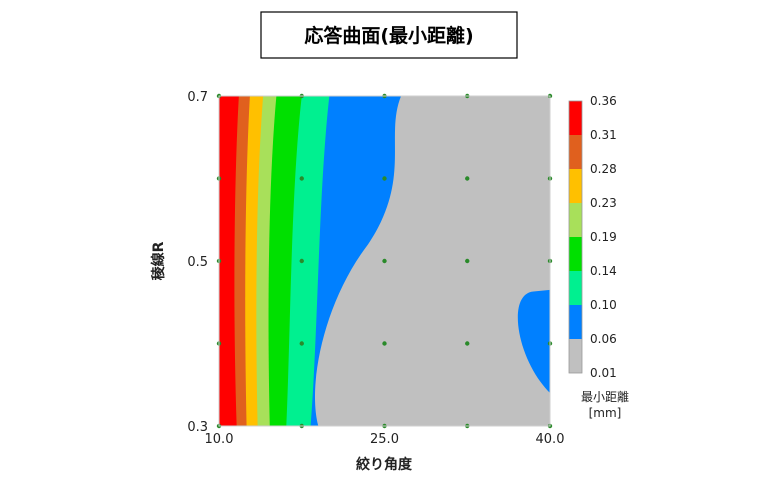 The width and height of the screenshot is (777, 485). I want to click on y-tick-label: 0.3, so click(197, 427).